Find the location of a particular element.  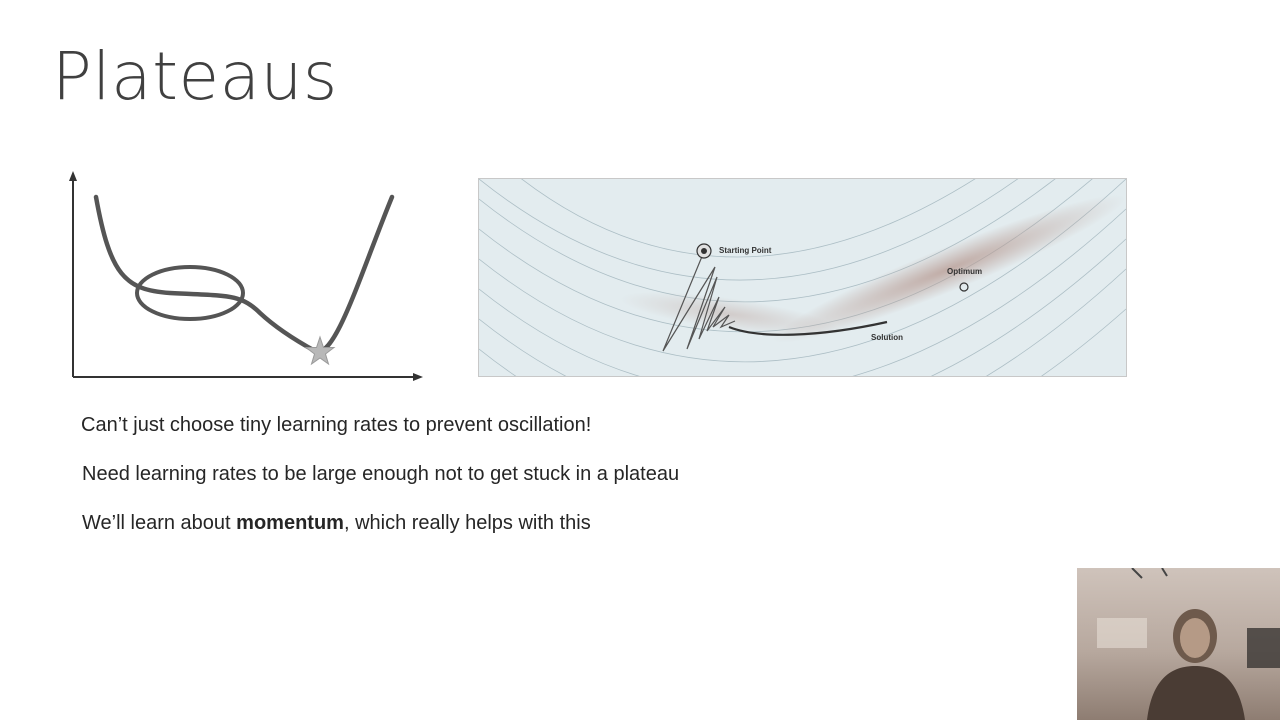

optimum-label: Optimum is located at coordinates (965, 271).